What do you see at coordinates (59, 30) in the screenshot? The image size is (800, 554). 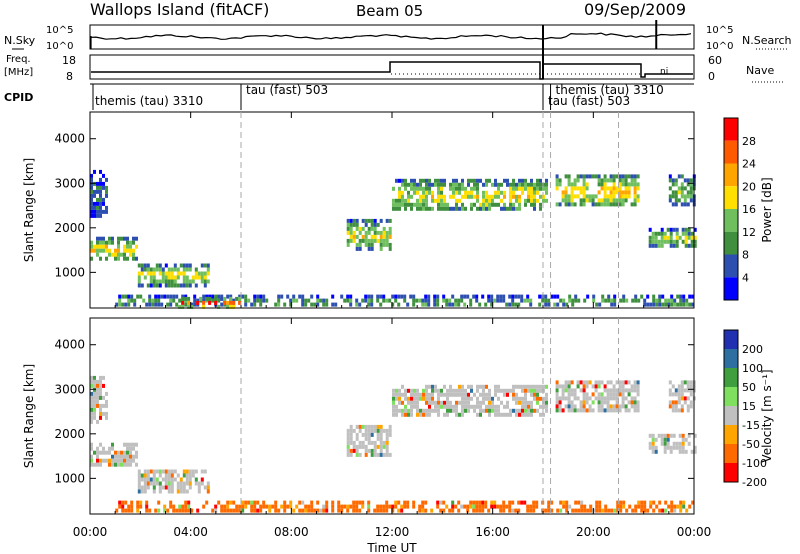 I see `nsky-tick-top: 10^5` at bounding box center [59, 30].